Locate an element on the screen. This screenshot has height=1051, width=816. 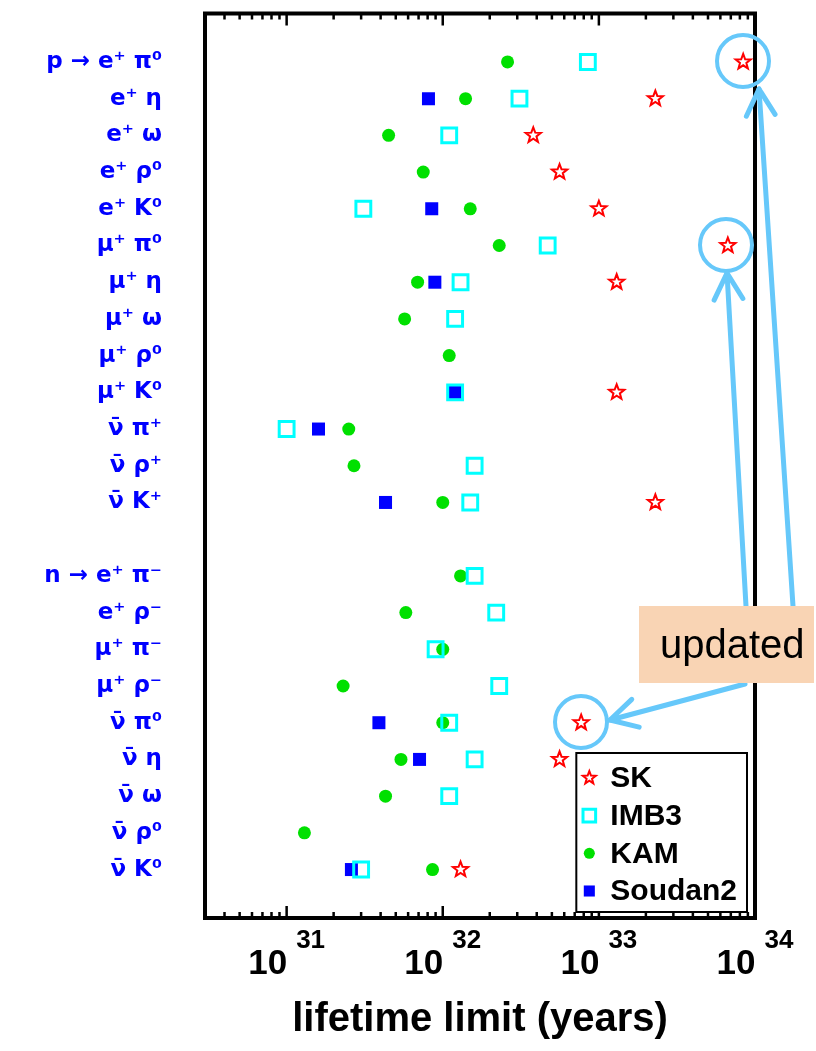
annotation: updated is located at coordinates (726, 644).